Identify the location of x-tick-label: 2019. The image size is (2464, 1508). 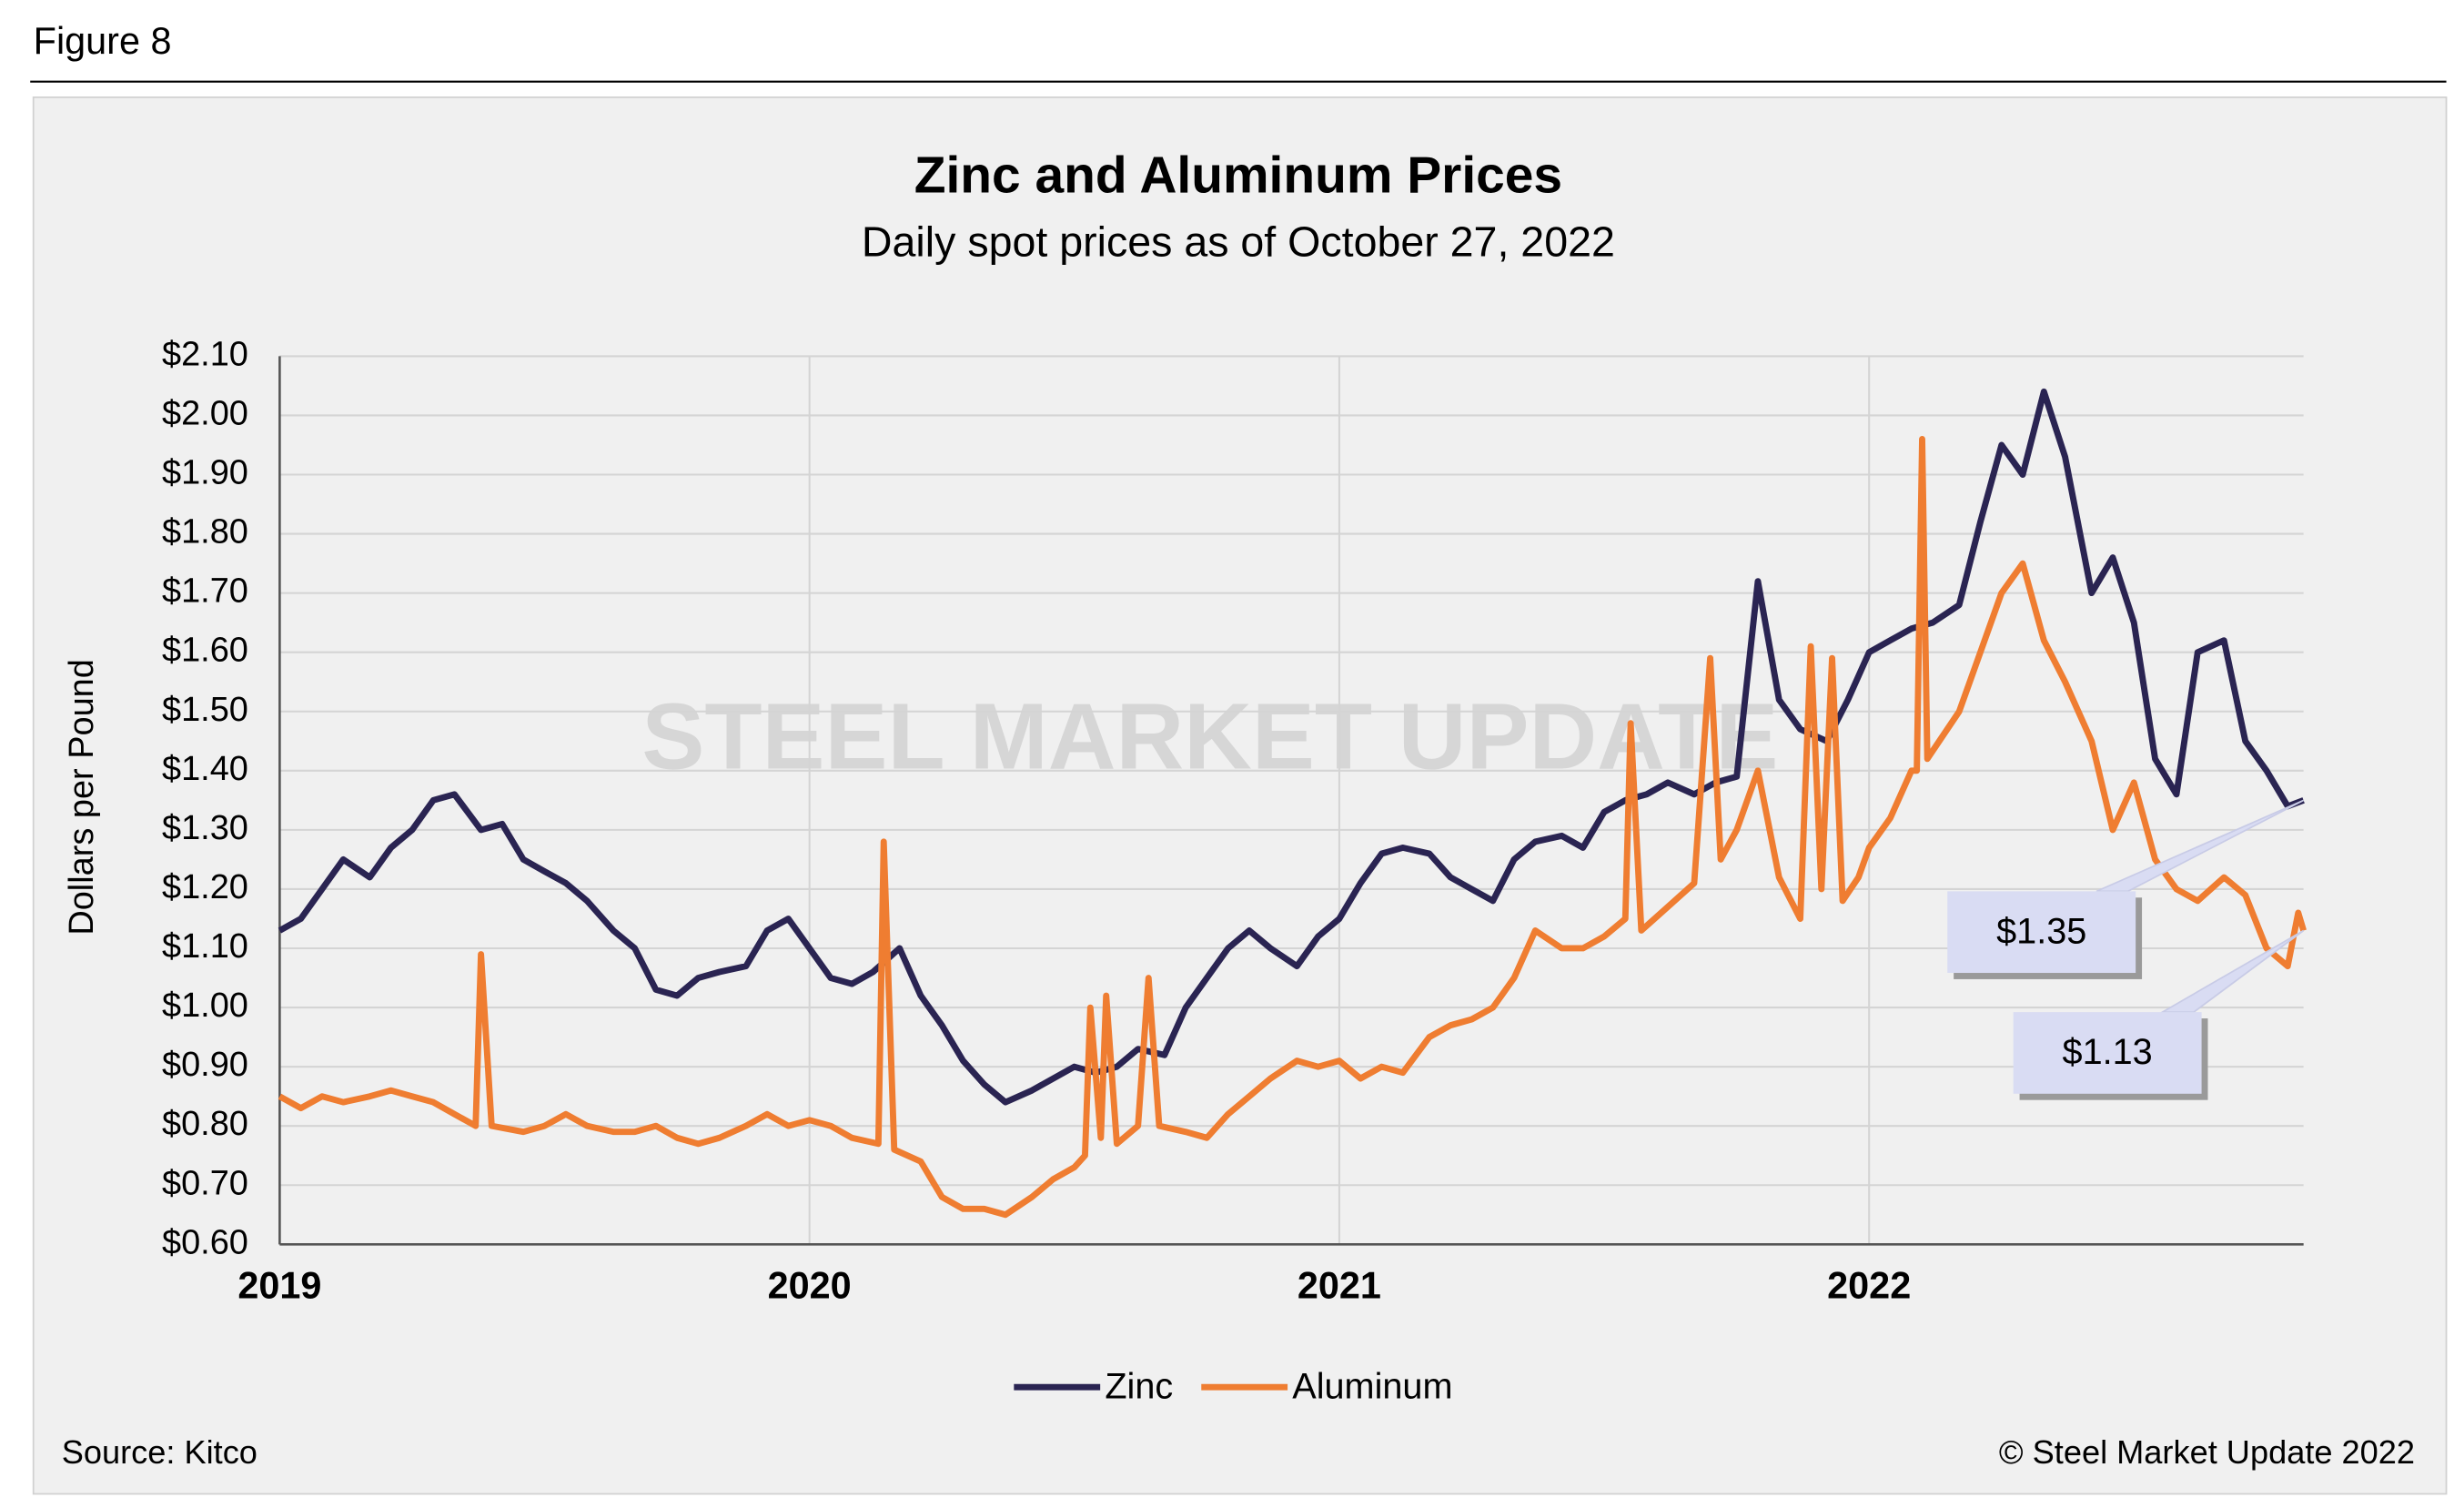
(279, 1286).